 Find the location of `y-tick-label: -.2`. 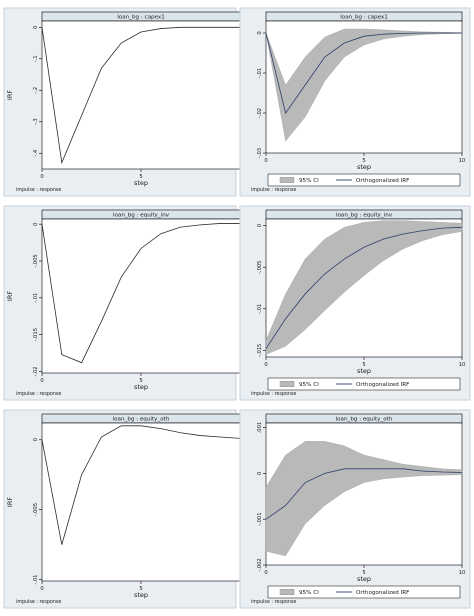

y-tick-label: -.2 is located at coordinates (36, 90).